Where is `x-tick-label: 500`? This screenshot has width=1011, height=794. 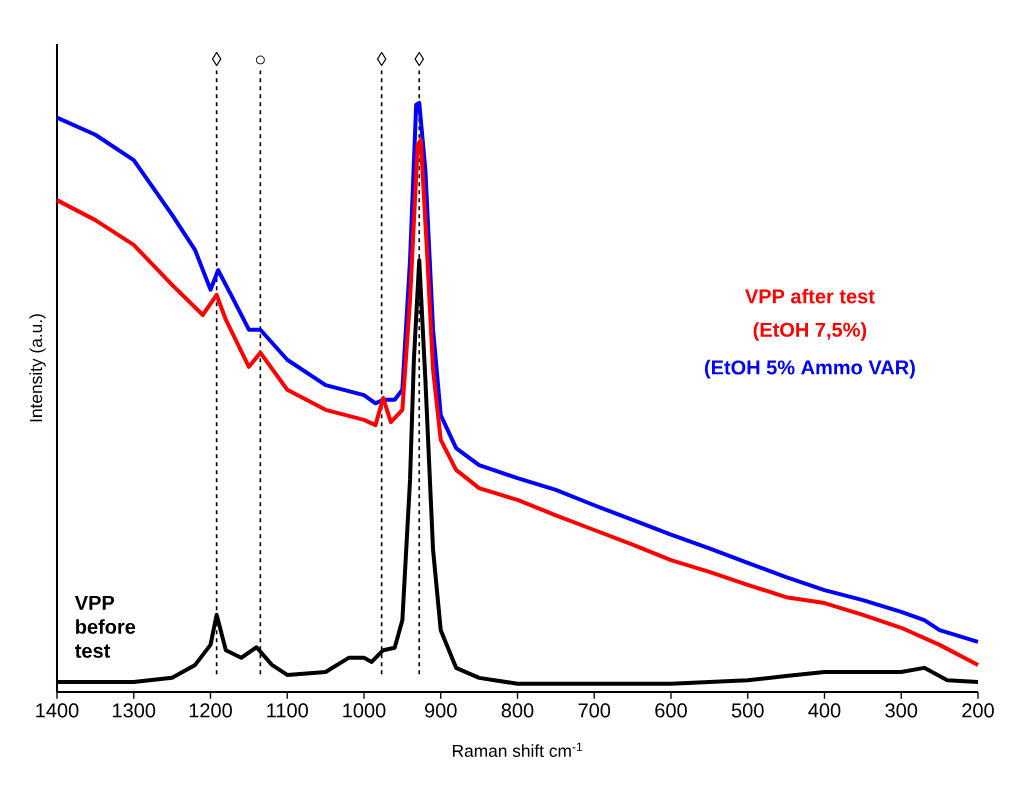
x-tick-label: 500 is located at coordinates (747, 710).